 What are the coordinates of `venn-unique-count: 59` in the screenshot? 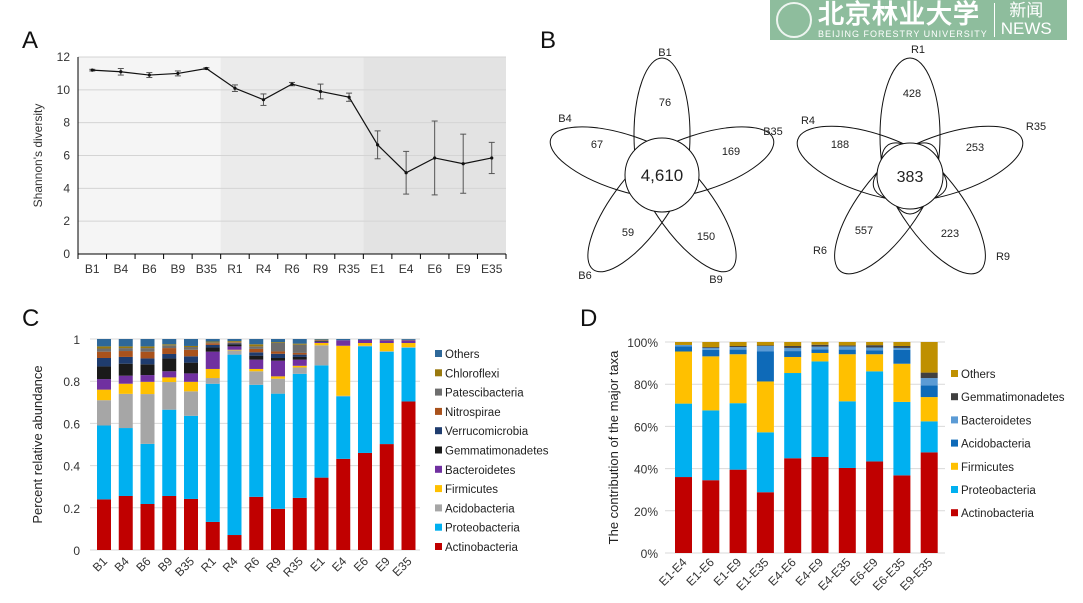 It's located at (628, 233).